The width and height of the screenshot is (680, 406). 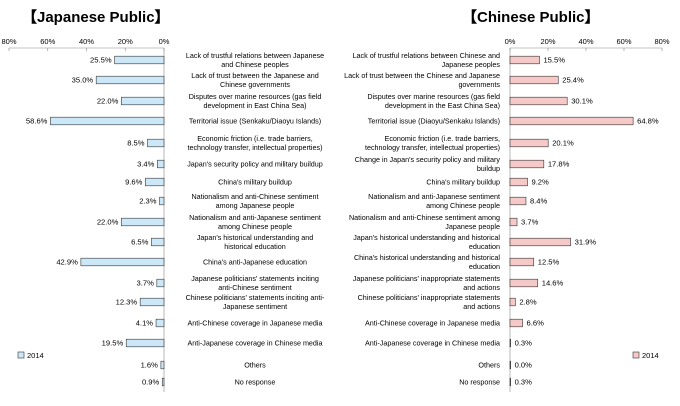 I want to click on category-label-line: No response, so click(x=479, y=382).